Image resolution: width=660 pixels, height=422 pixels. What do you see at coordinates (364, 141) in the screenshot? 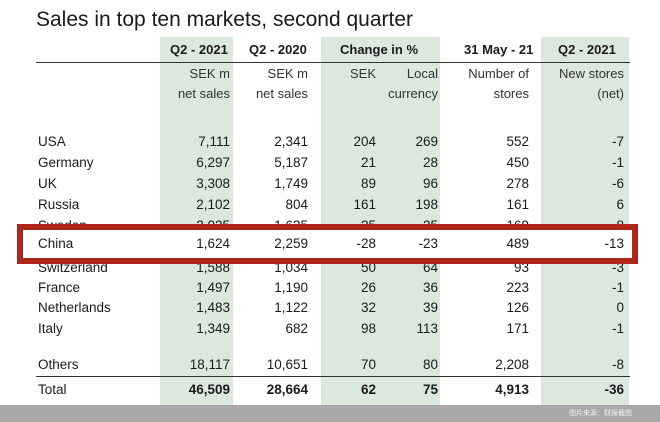
I see `cell-change-sek: 204` at bounding box center [364, 141].